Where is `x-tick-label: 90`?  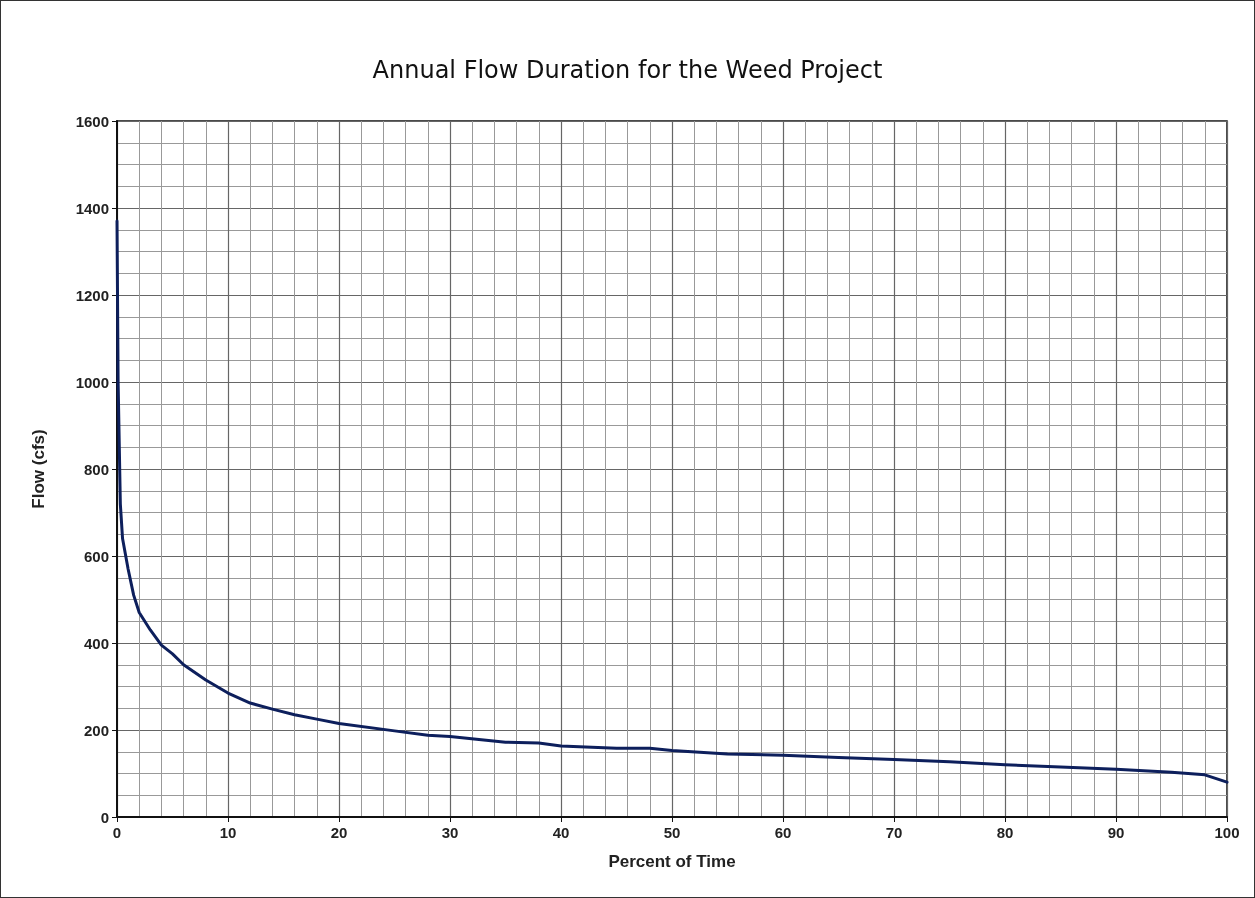 x-tick-label: 90 is located at coordinates (1116, 832).